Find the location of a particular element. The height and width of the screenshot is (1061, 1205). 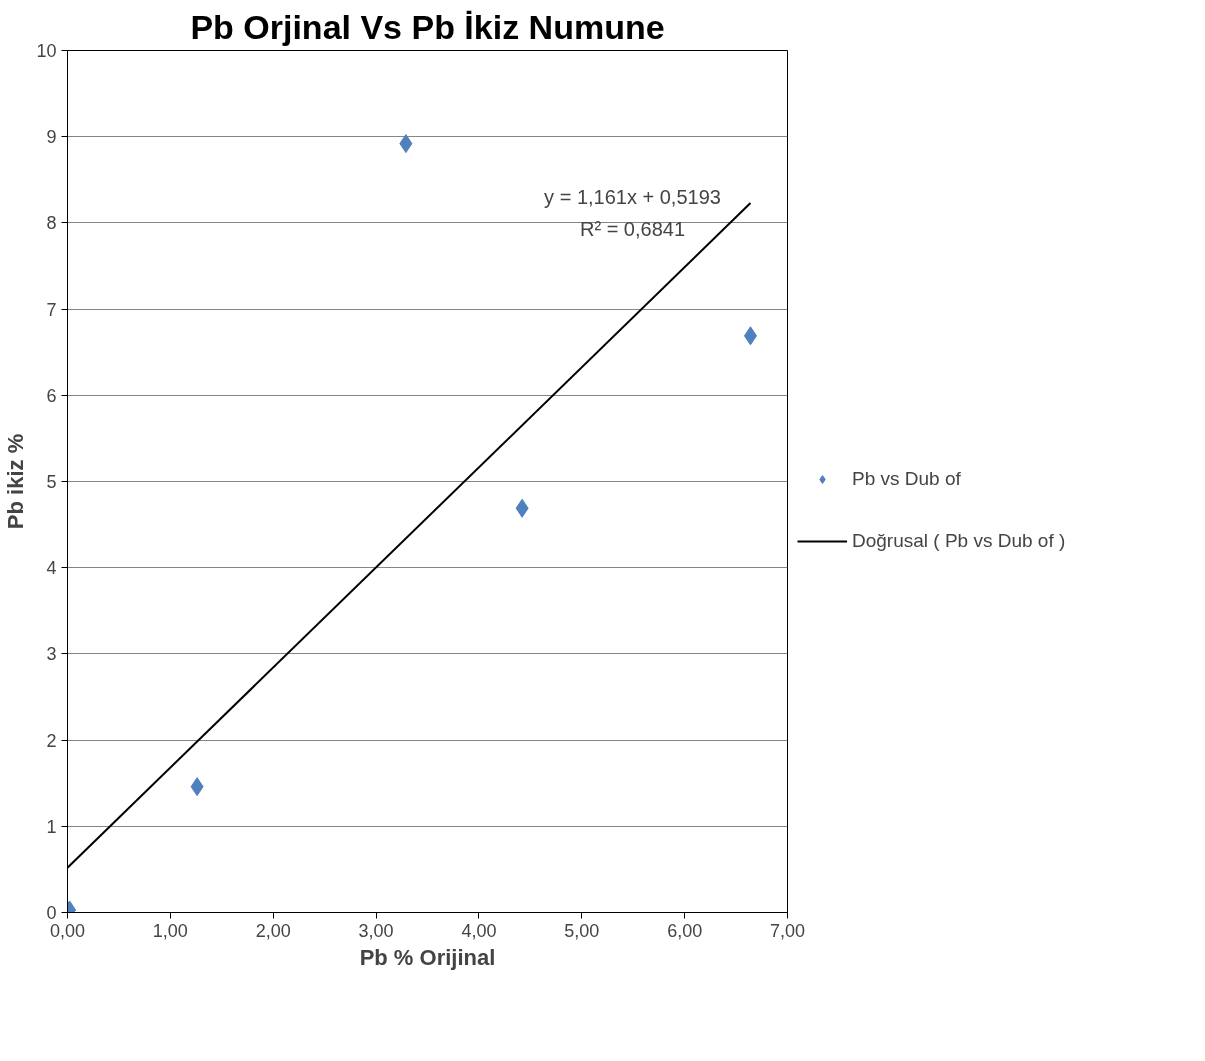

y-tick-label: 10 is located at coordinates (46, 51).